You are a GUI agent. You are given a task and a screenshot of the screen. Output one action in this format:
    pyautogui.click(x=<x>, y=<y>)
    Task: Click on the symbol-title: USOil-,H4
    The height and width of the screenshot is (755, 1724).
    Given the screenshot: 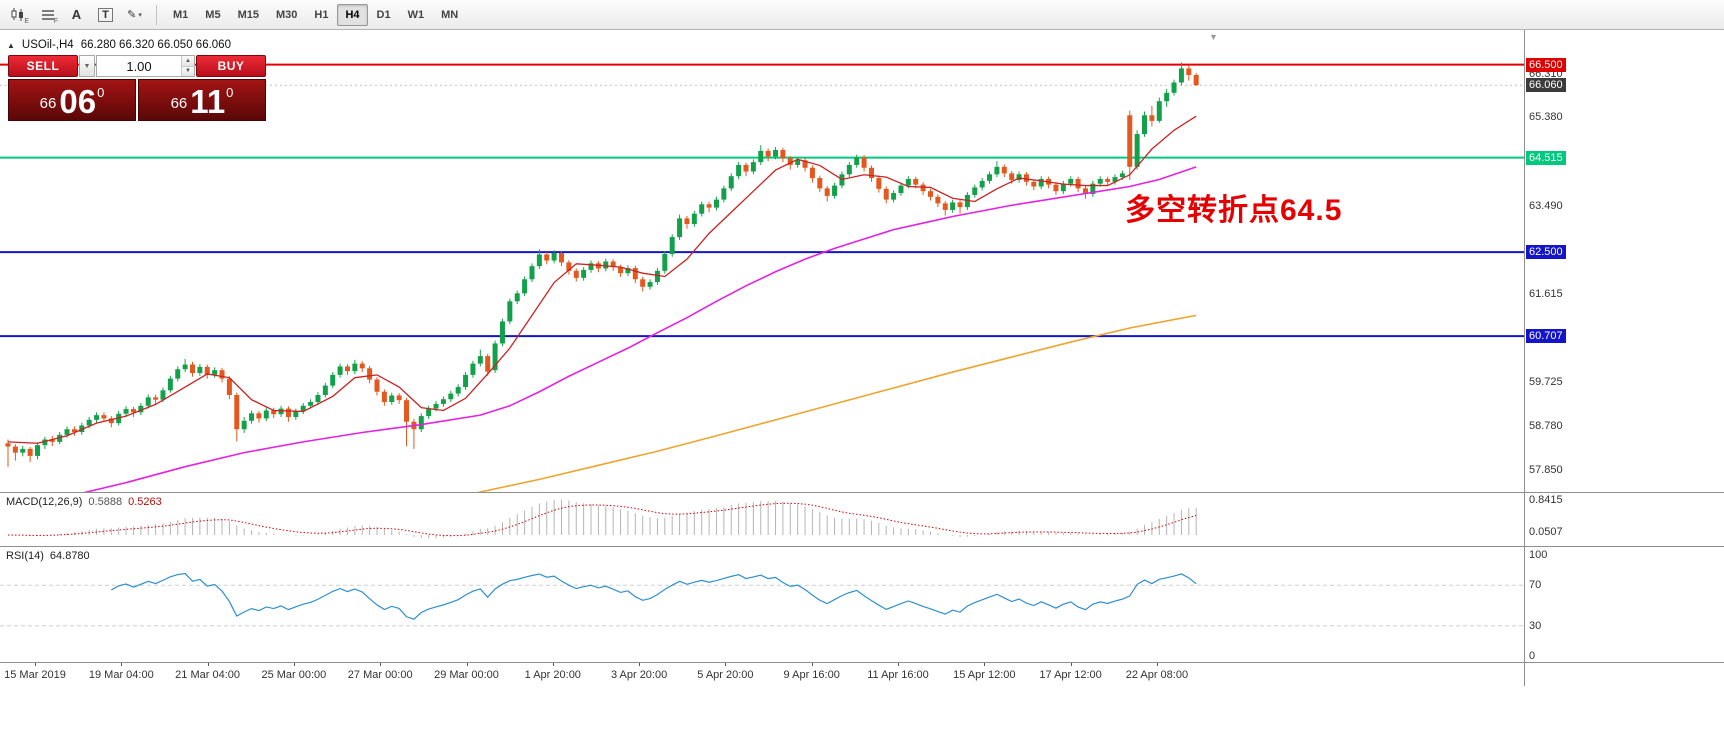 What is the action you would take?
    pyautogui.click(x=47, y=45)
    